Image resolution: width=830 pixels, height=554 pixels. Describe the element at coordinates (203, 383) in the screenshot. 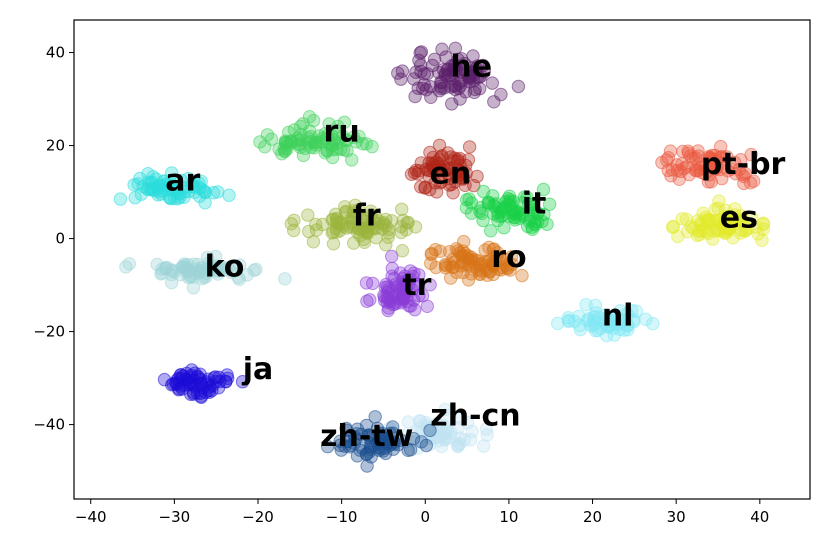

I see `cluster-ja` at that location.